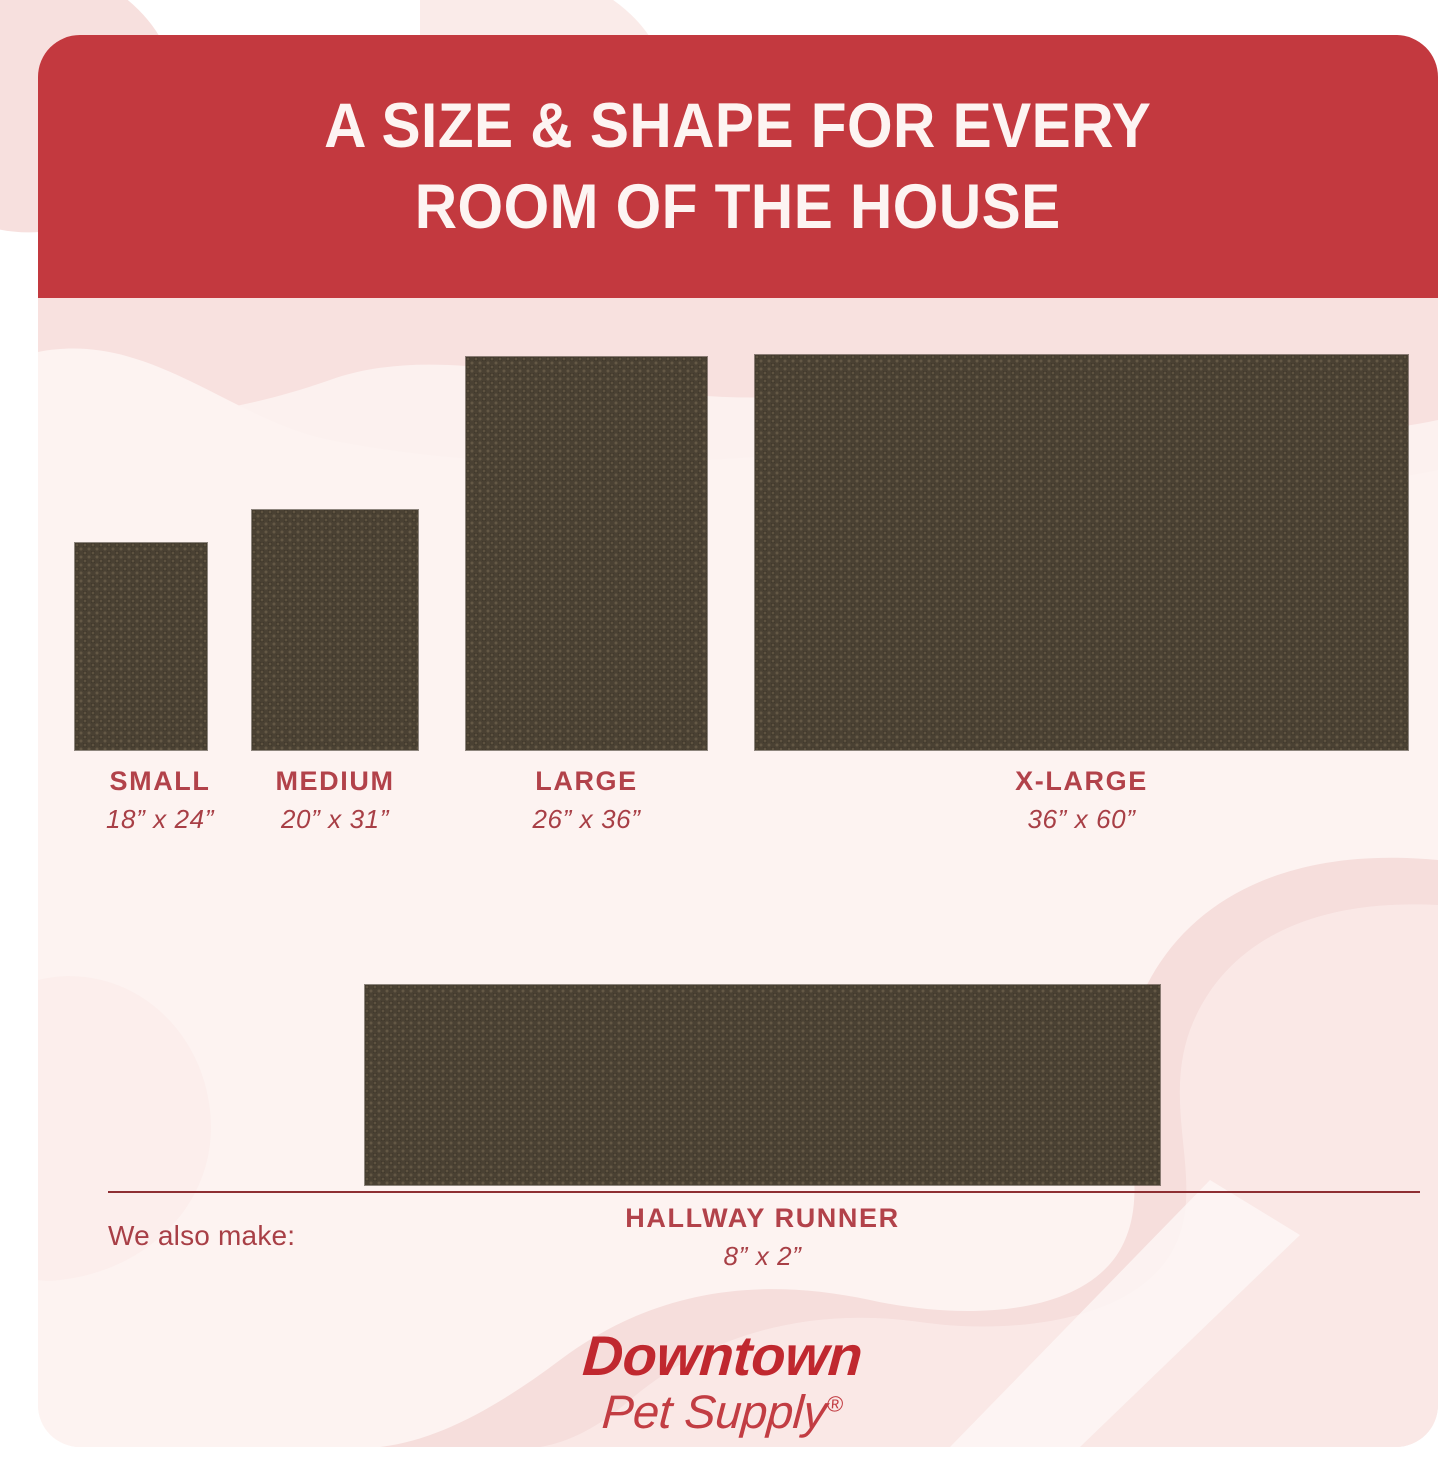 The height and width of the screenshot is (1482, 1445). Describe the element at coordinates (202, 1235) in the screenshot. I see `also-make-label: We also make:` at that location.